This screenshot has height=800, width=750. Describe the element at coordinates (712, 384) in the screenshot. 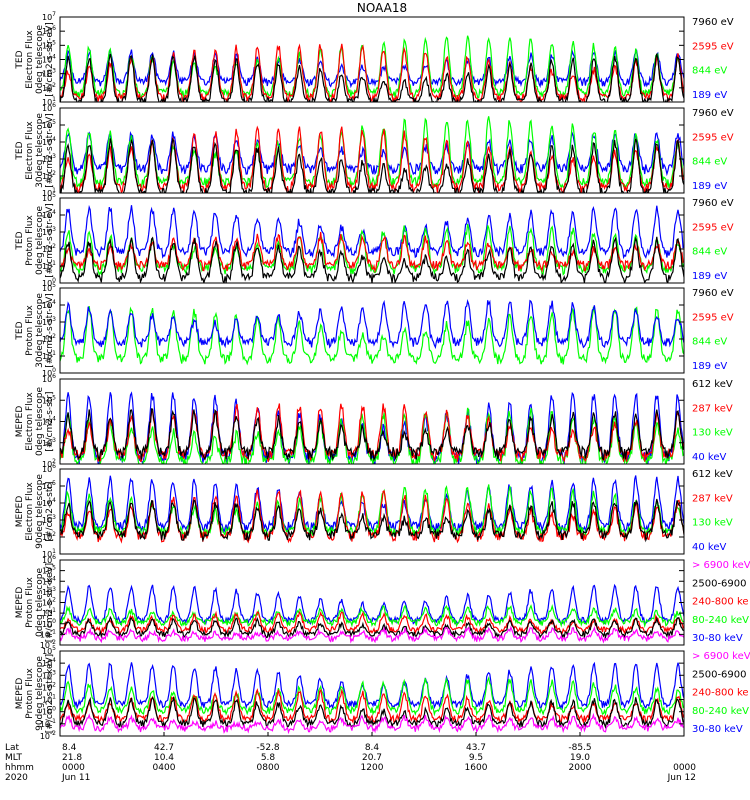

I see `legend-meped-e-0-0: 612 keV` at that location.